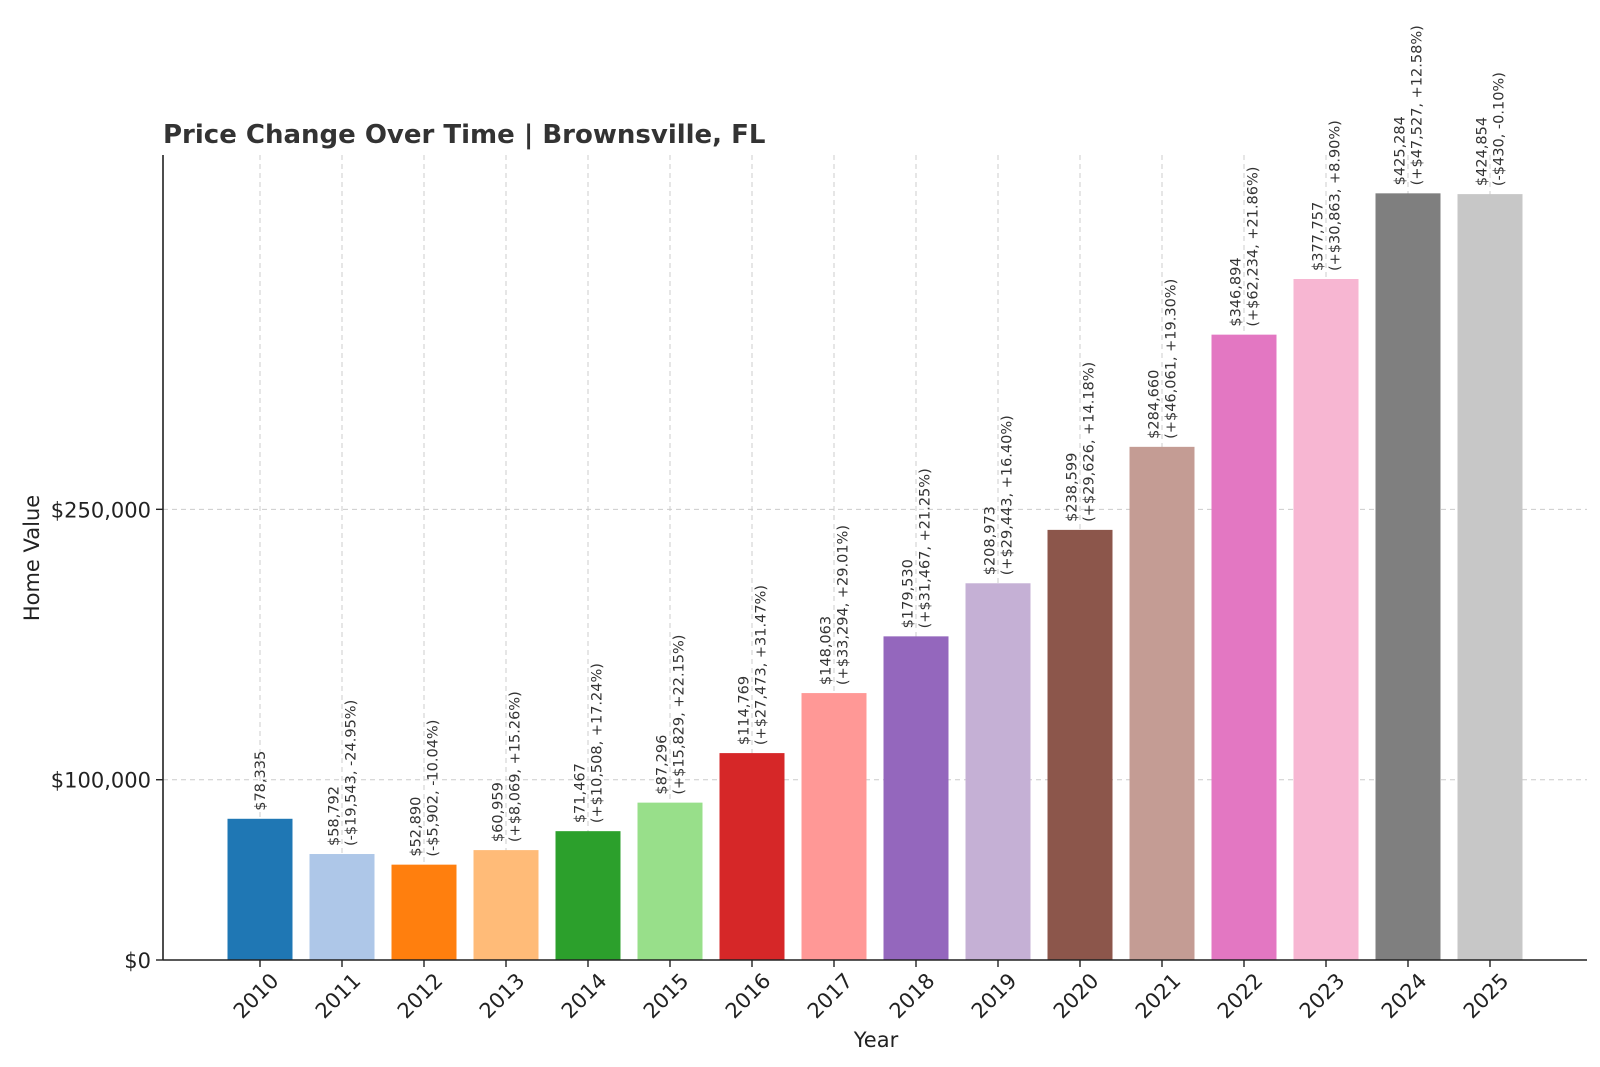 The height and width of the screenshot is (1067, 1600). What do you see at coordinates (1491, 129) in the screenshot?
I see `bar-value-label-2025: $424,854(-$430, -0.10%)` at bounding box center [1491, 129].